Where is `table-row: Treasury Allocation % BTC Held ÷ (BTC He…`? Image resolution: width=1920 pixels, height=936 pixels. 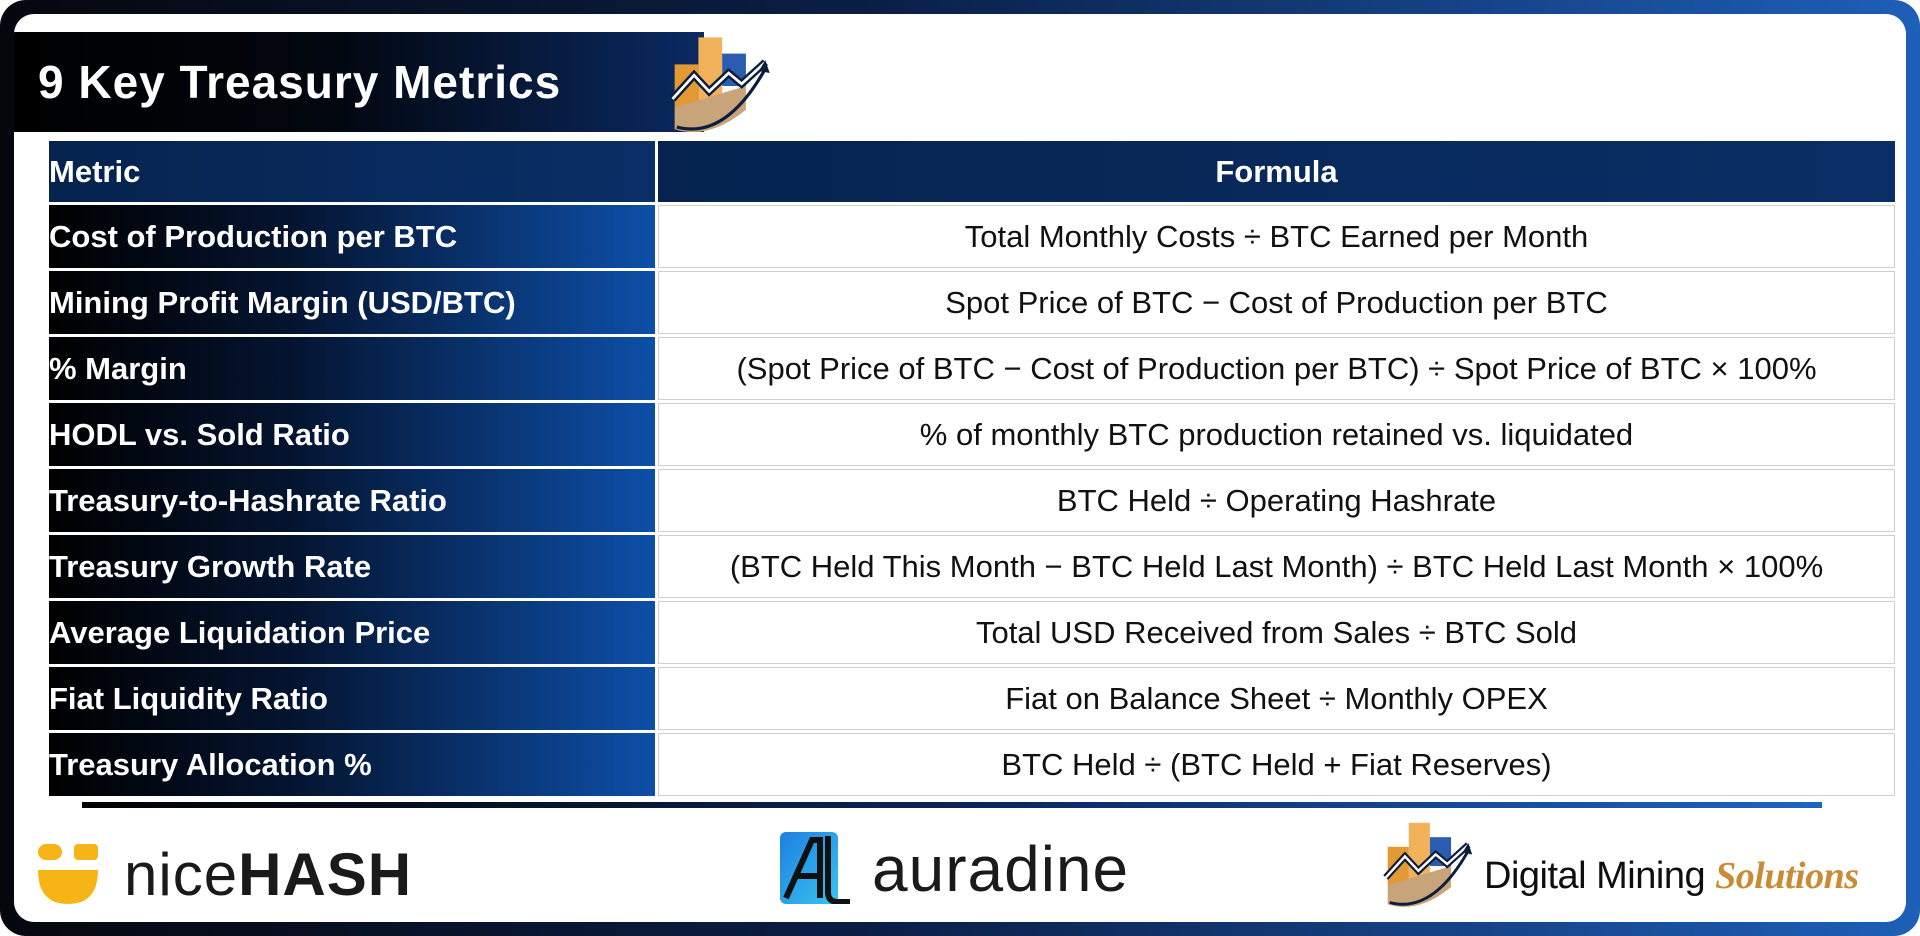 table-row: Treasury Allocation % BTC Held ÷ (BTC He… is located at coordinates (972, 764).